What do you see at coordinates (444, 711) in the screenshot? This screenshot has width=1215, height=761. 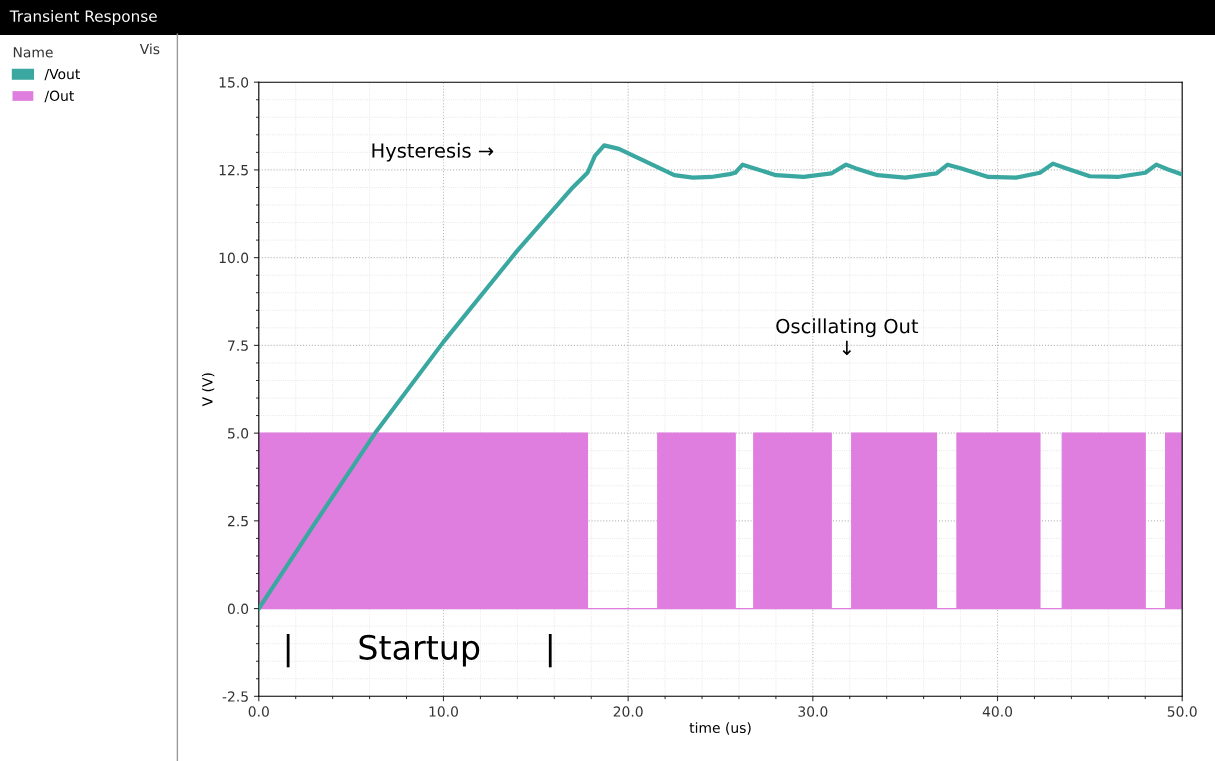 I see `x-tick-label: 10.0` at bounding box center [444, 711].